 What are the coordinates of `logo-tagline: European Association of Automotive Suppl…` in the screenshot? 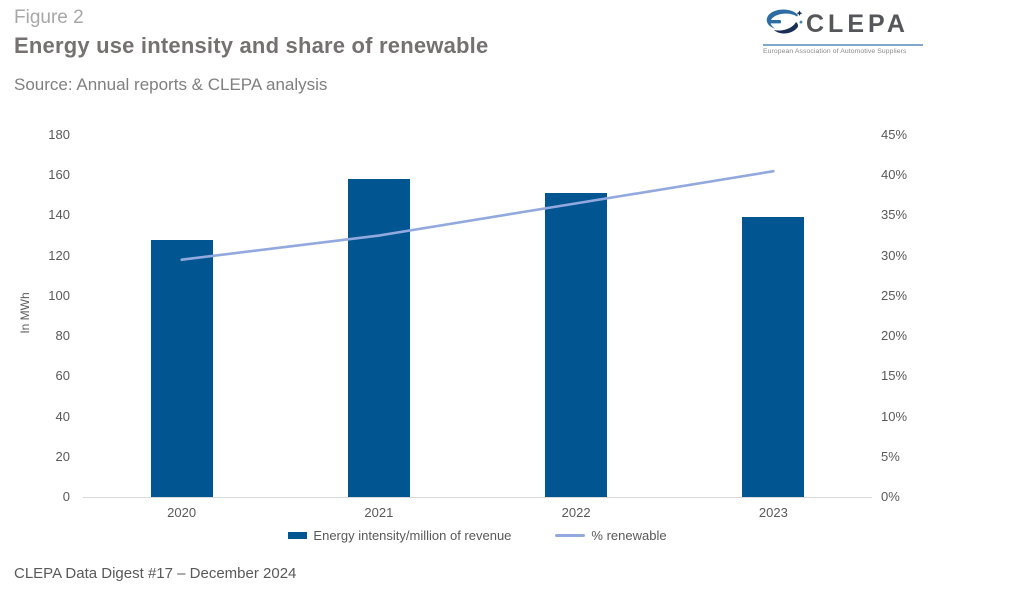 It's located at (835, 51).